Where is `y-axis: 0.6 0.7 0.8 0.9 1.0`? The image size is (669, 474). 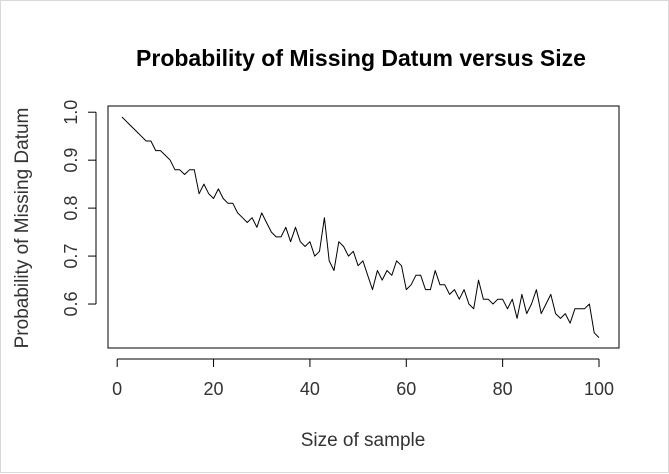 y-axis: 0.6 0.7 0.8 0.9 1.0 is located at coordinates (79, 208).